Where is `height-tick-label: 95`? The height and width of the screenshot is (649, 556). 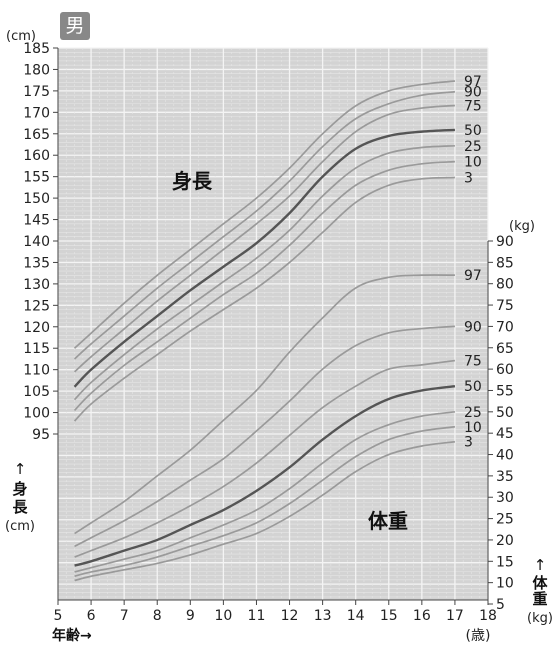
height-tick-label: 95 is located at coordinates (41, 435).